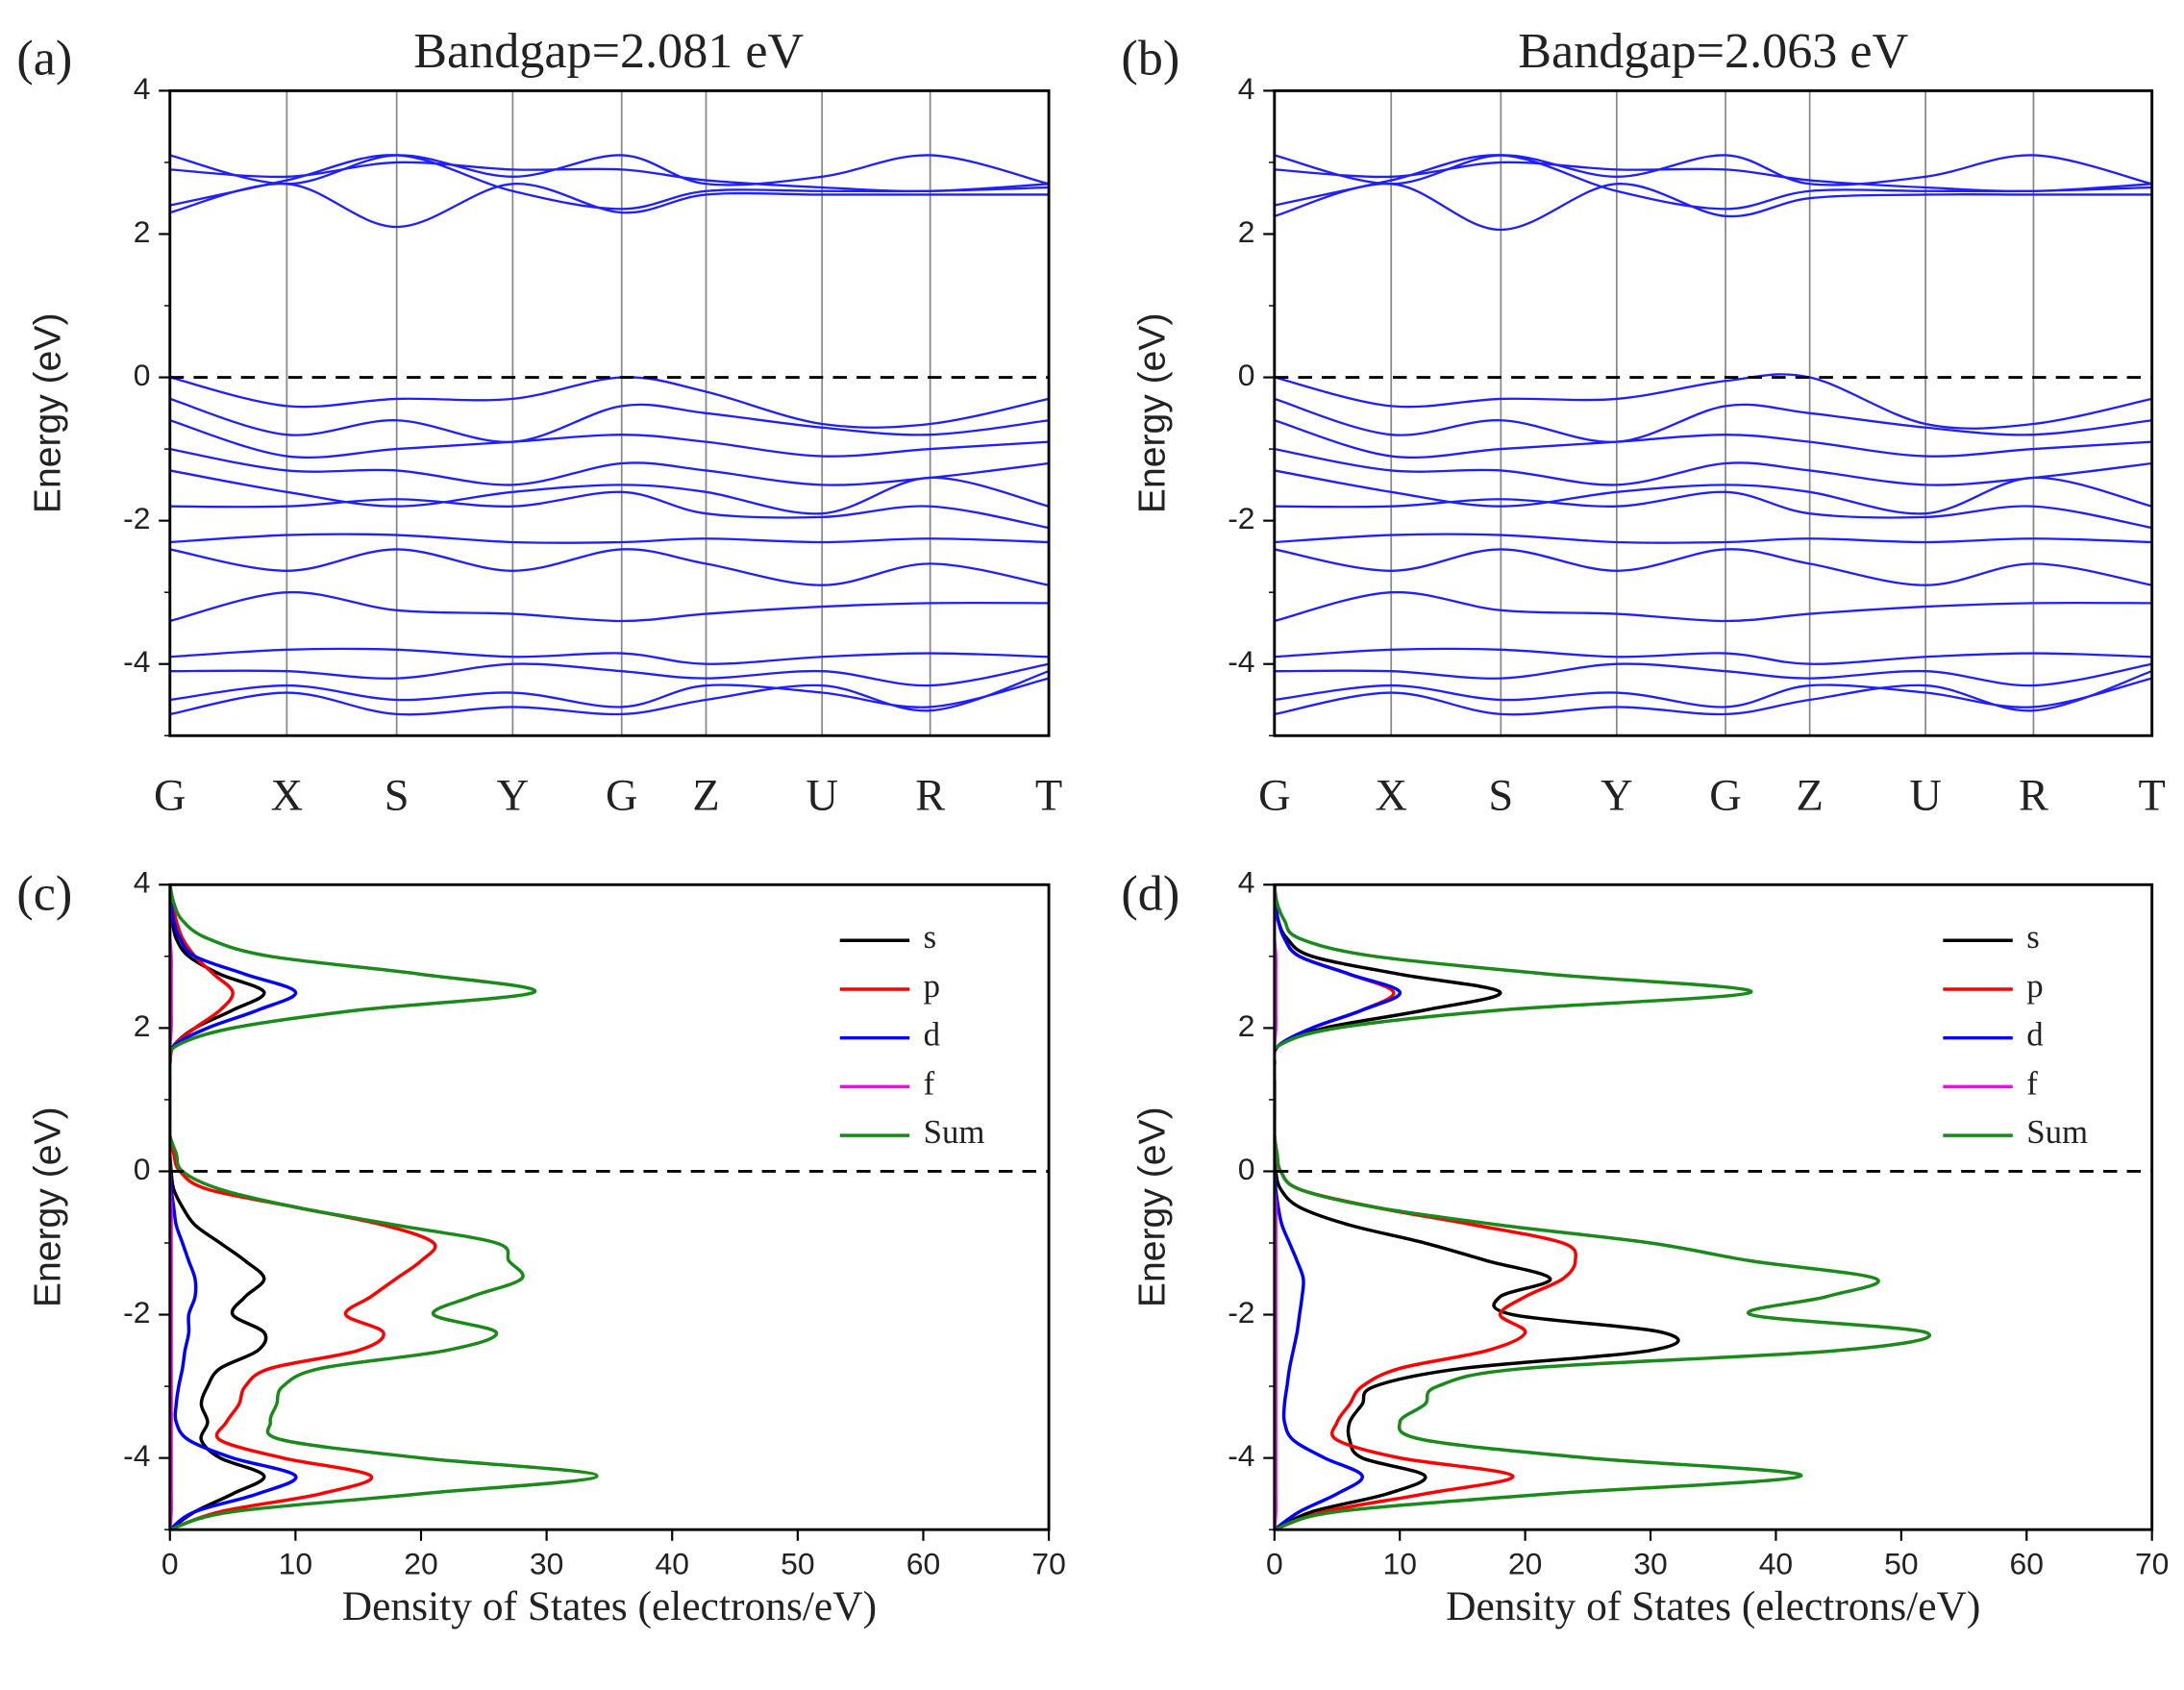 The height and width of the screenshot is (1690, 2184). I want to click on legend-label: Sum, so click(2057, 1132).